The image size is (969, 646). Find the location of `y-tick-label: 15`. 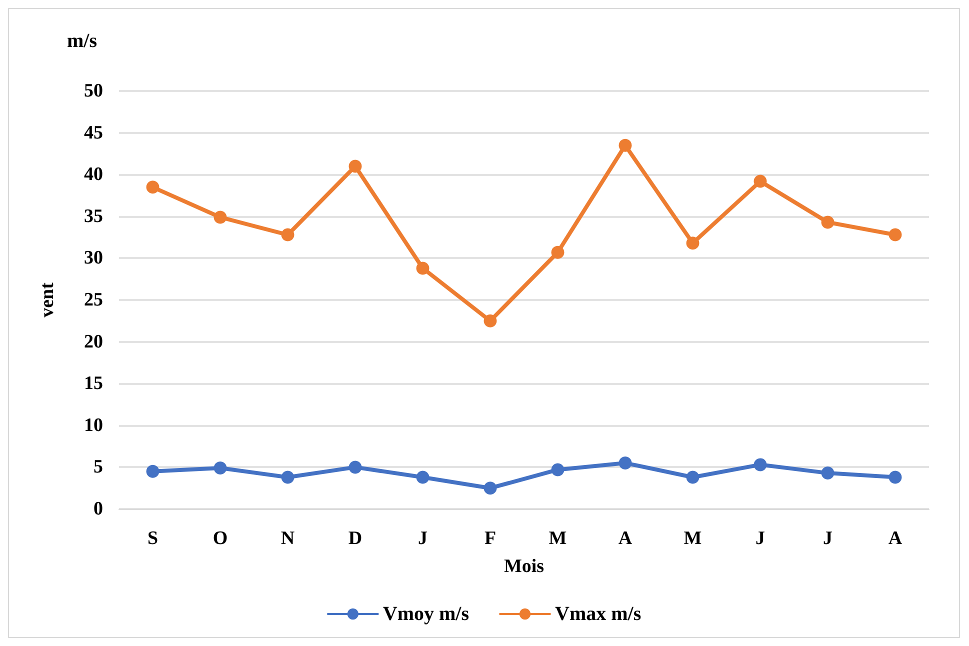

y-tick-label: 15 is located at coordinates (93, 383).